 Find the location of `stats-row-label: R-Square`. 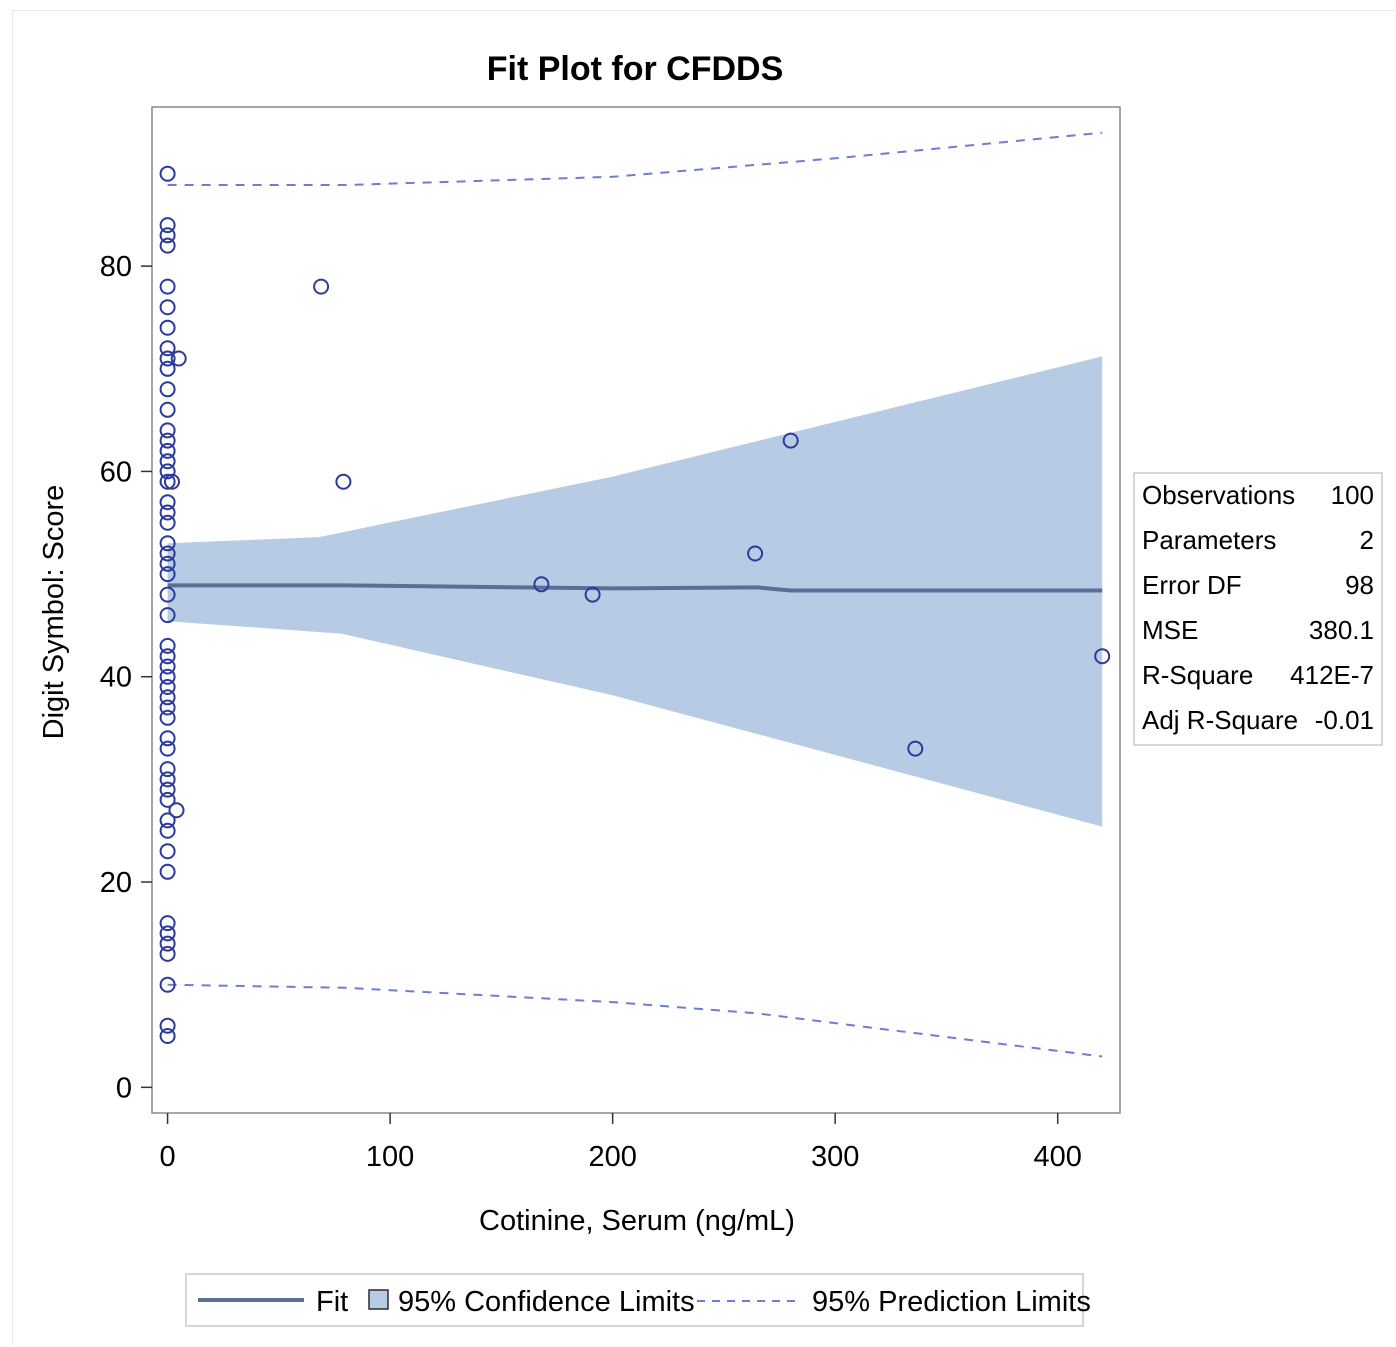

stats-row-label: R-Square is located at coordinates (1197, 675).